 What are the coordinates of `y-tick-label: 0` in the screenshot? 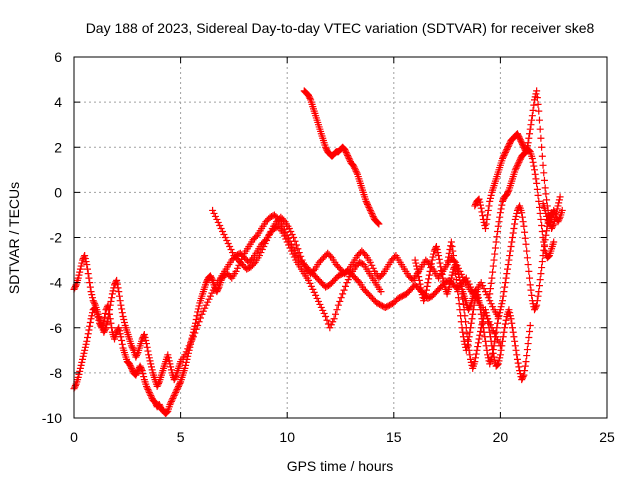 It's located at (58, 192).